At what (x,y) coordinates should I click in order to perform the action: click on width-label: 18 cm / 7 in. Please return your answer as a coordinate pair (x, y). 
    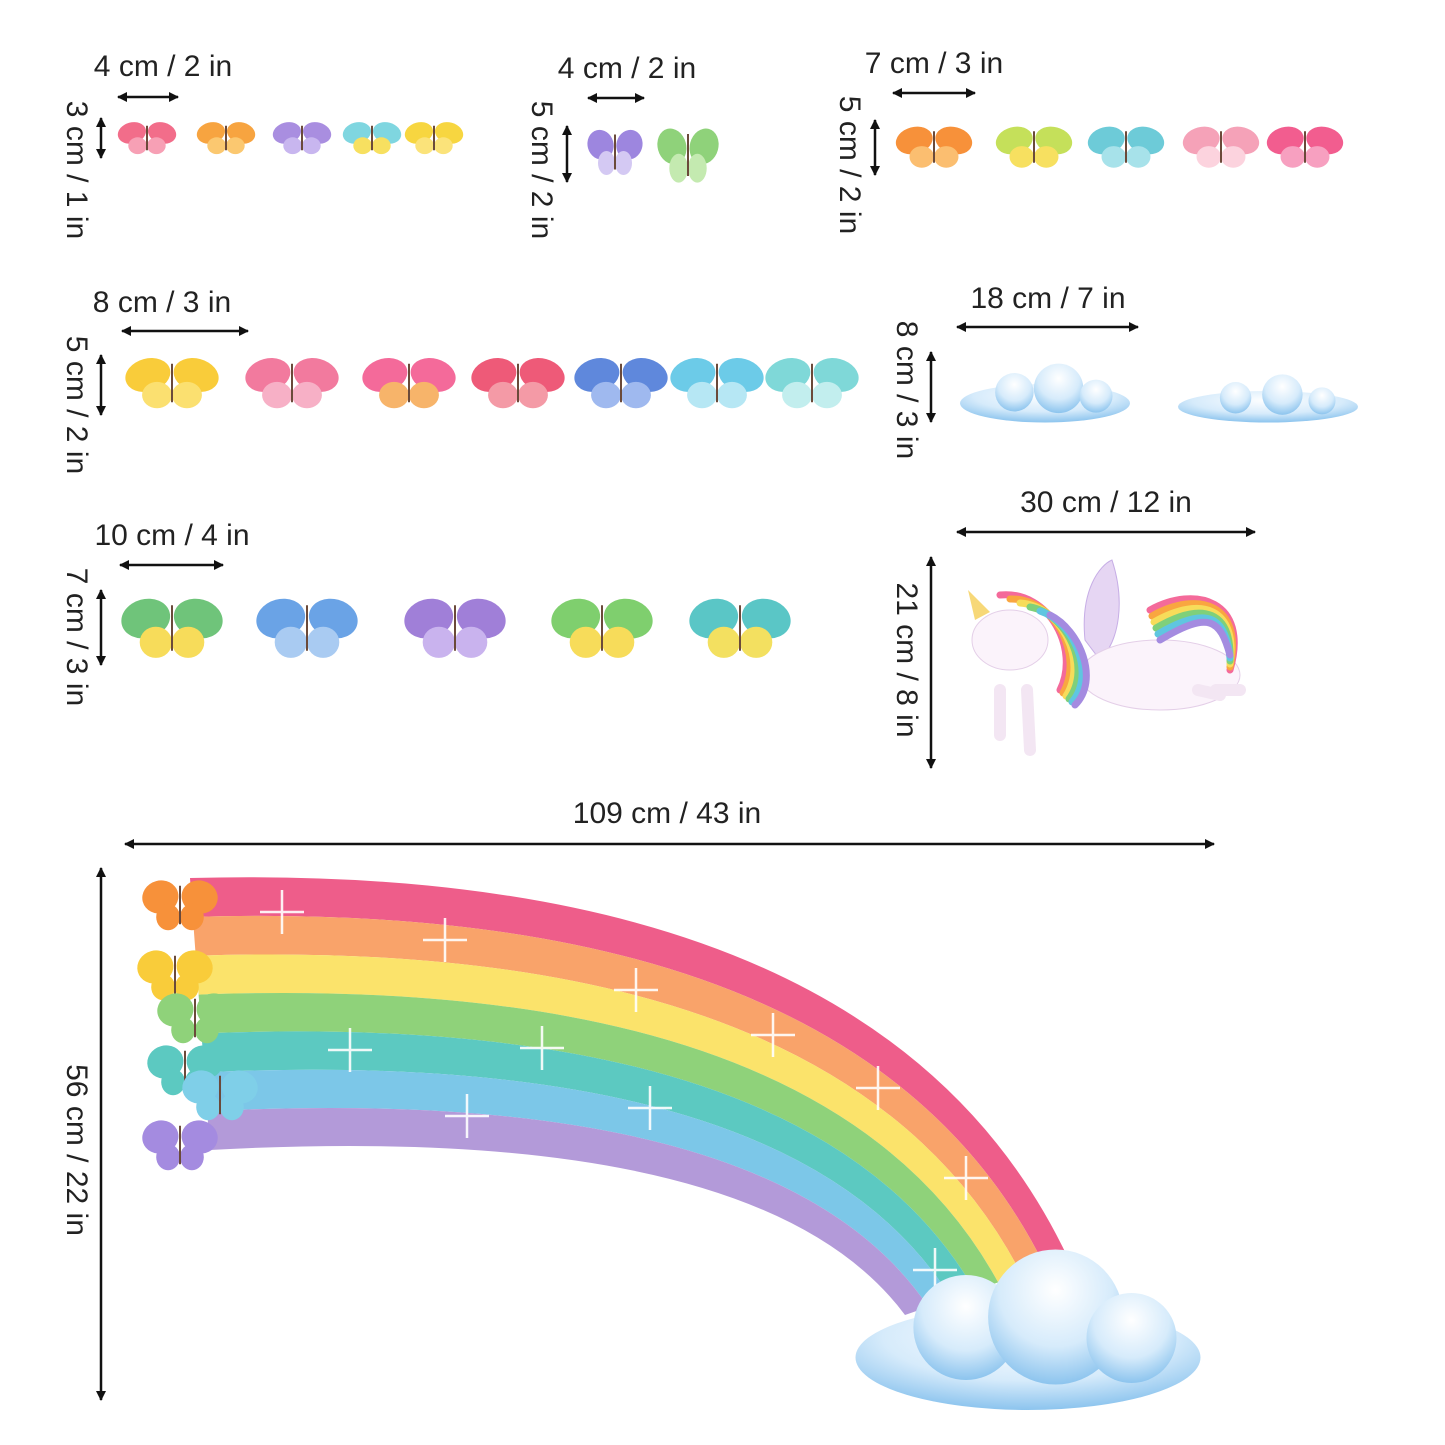
    Looking at the image, I should click on (1047, 298).